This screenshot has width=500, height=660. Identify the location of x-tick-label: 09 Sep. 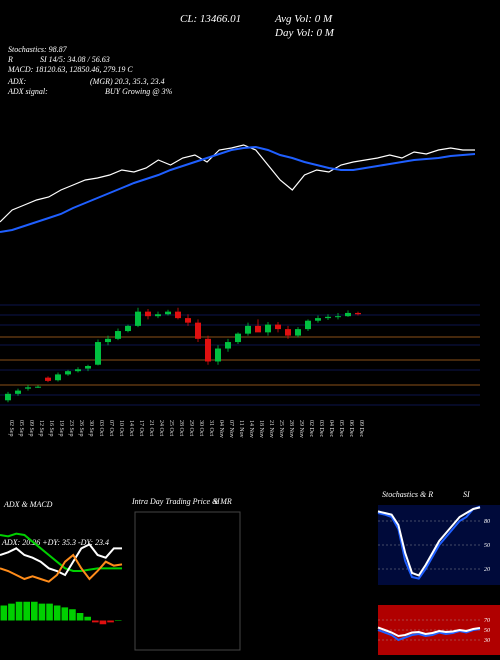
(31, 428).